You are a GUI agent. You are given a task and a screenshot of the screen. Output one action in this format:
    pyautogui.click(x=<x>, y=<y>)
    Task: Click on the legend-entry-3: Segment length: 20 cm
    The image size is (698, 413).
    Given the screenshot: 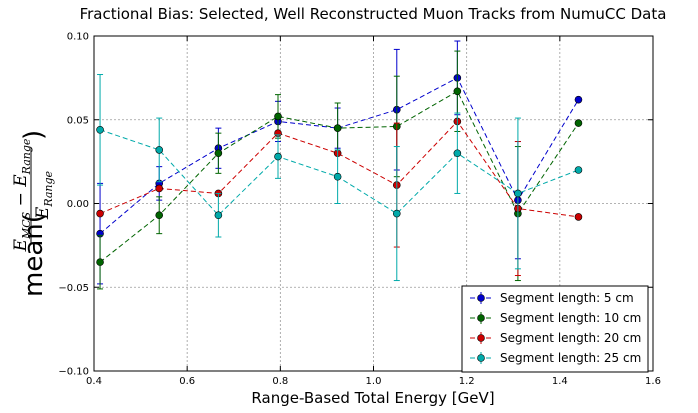 What is the action you would take?
    pyautogui.click(x=555, y=338)
    